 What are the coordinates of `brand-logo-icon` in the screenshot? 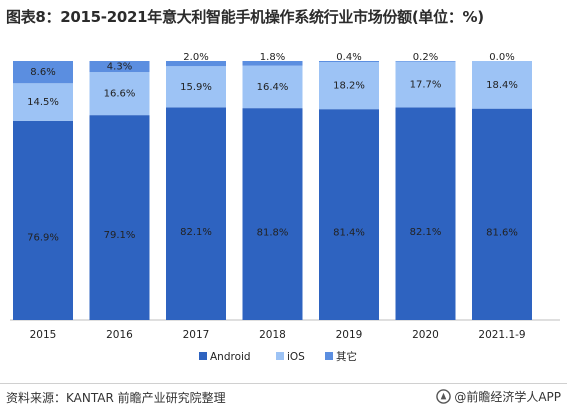 It's located at (444, 396).